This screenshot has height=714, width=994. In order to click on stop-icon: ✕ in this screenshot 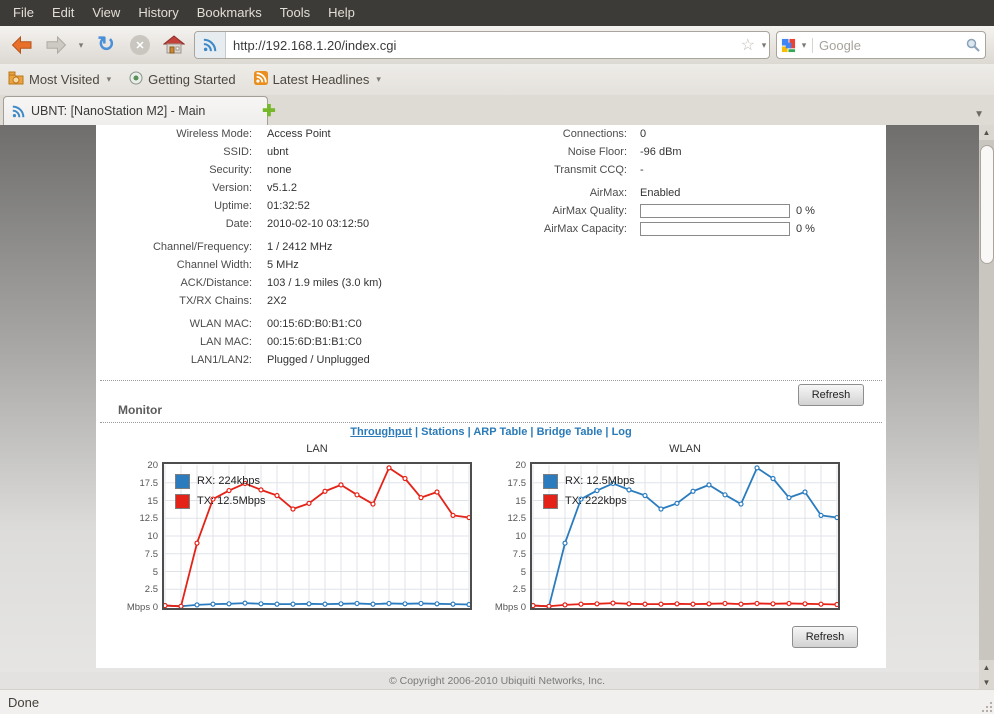, I will do `click(140, 45)`.